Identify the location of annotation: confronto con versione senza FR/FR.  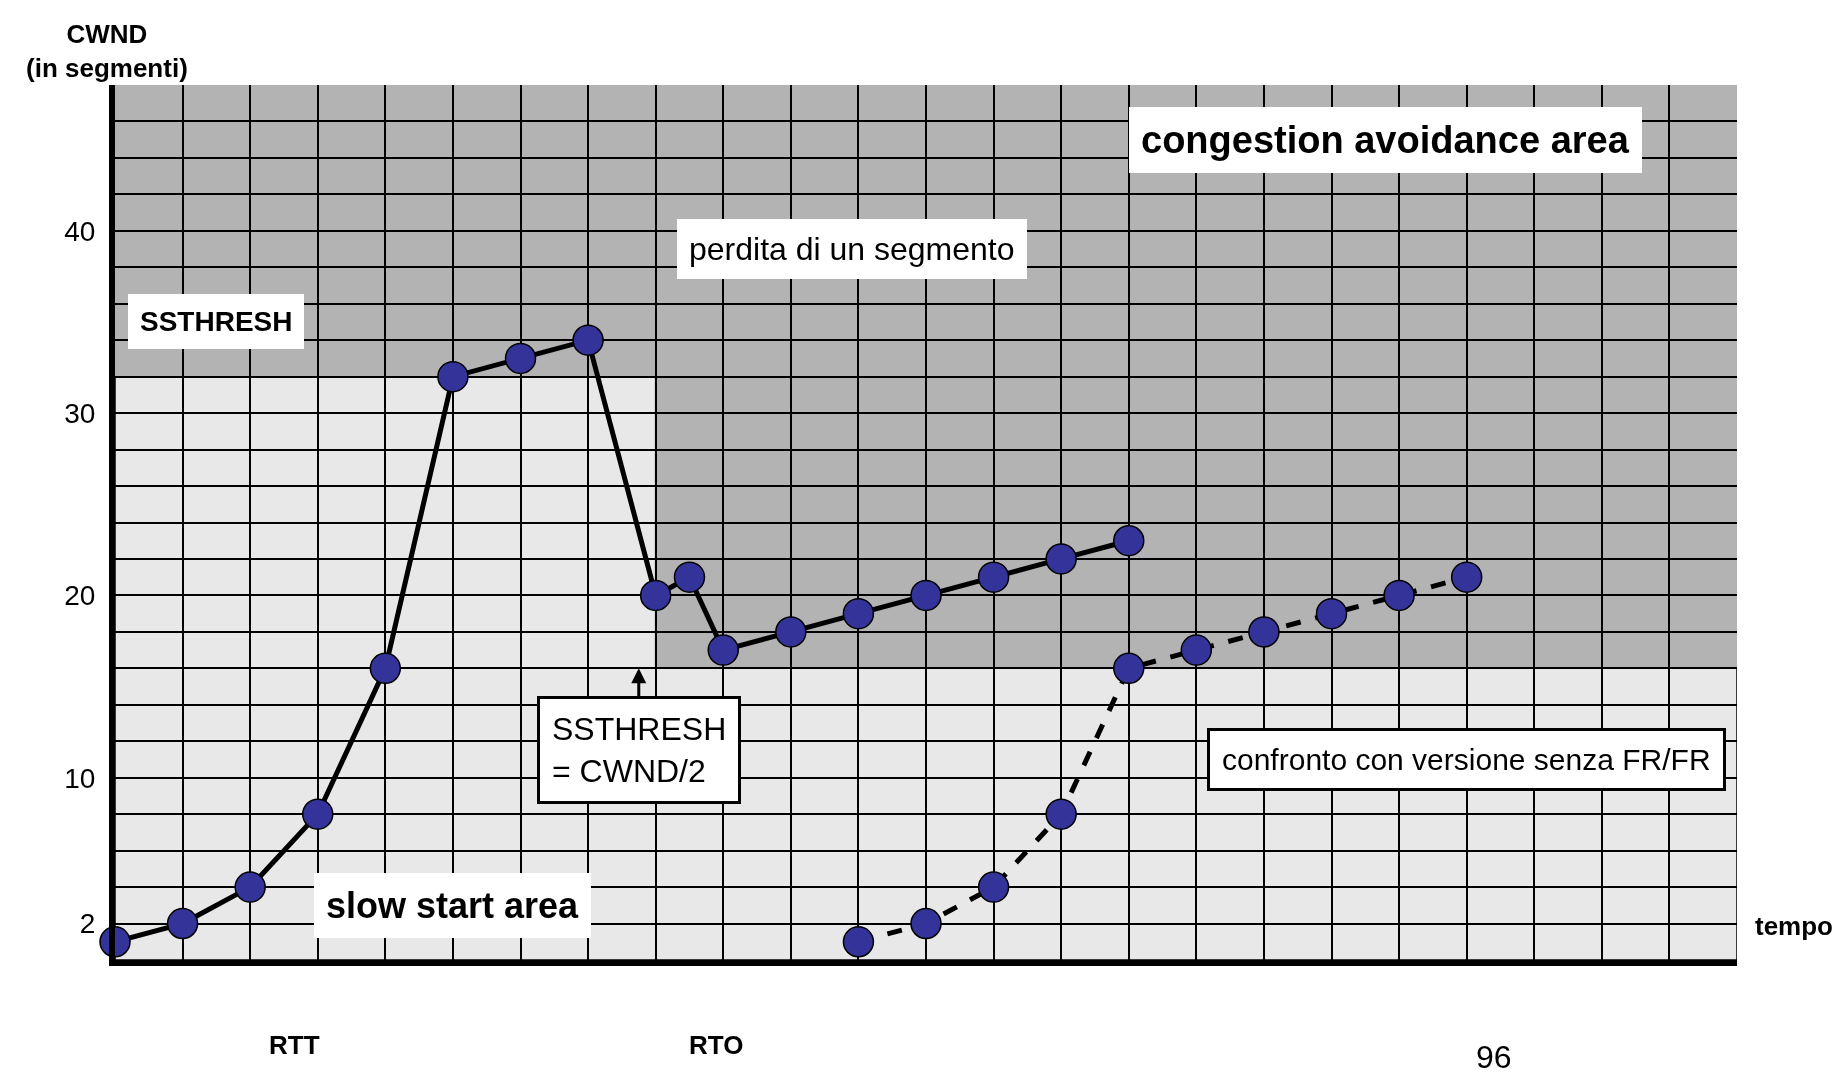
(1466, 759).